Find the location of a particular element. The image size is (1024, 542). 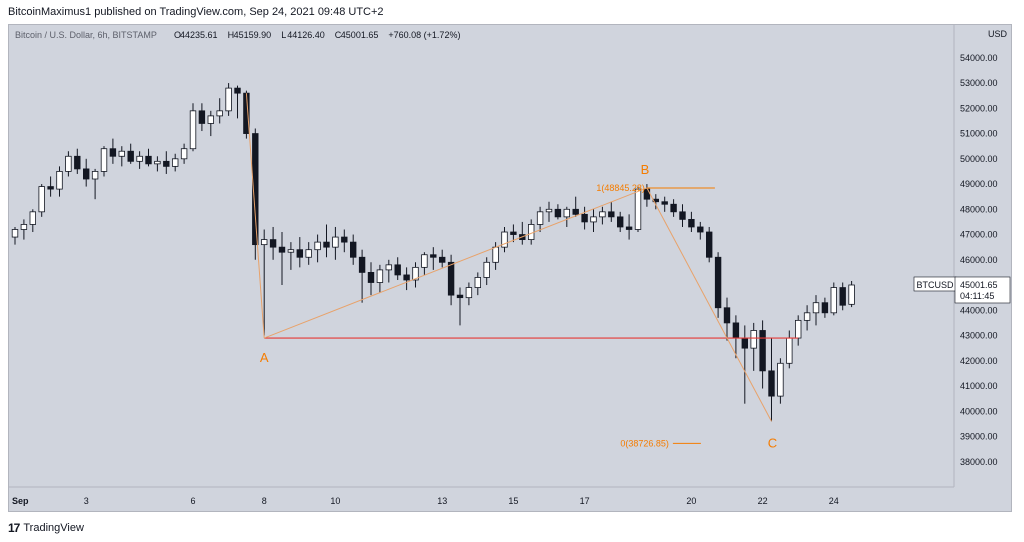

currency-label: USD is located at coordinates (998, 34).